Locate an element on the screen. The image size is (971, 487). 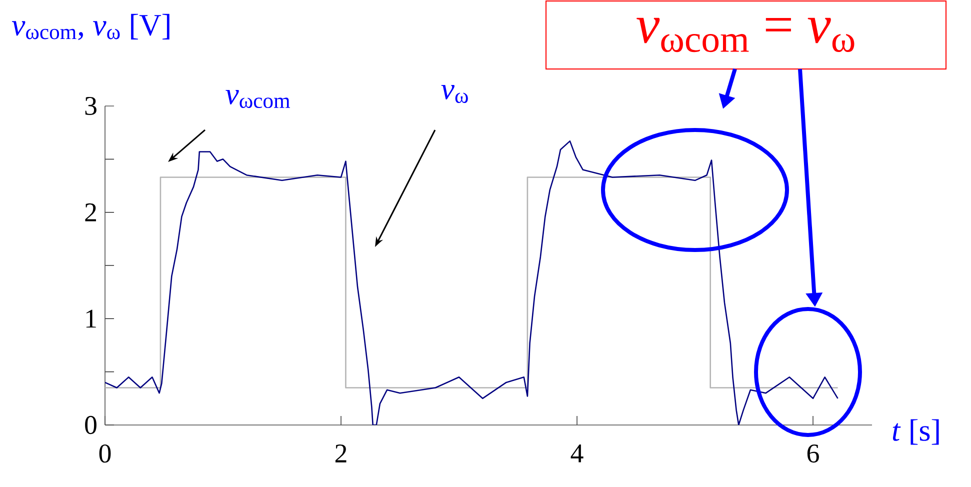
y-tick-label: 1 is located at coordinates (91, 319).